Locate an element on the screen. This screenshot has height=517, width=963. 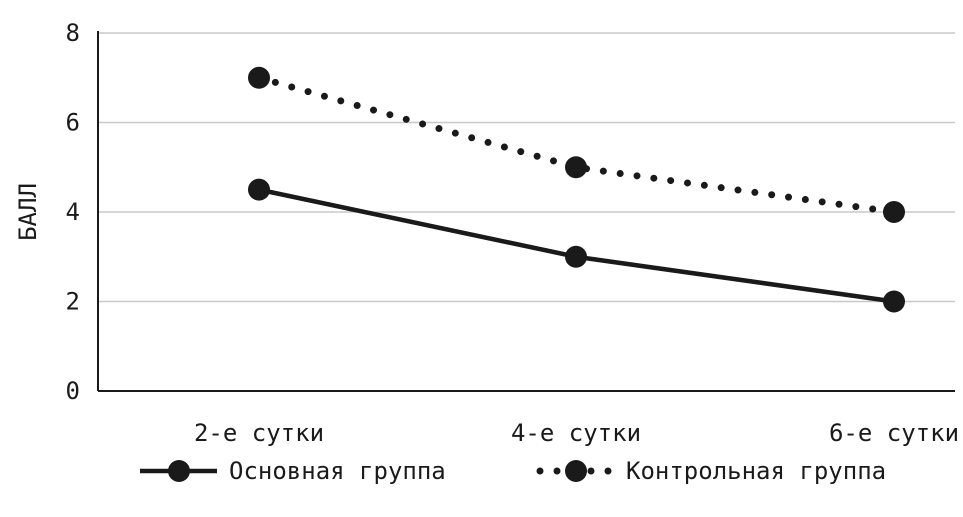
x-category-label-3: 6-е сутки is located at coordinates (894, 433).